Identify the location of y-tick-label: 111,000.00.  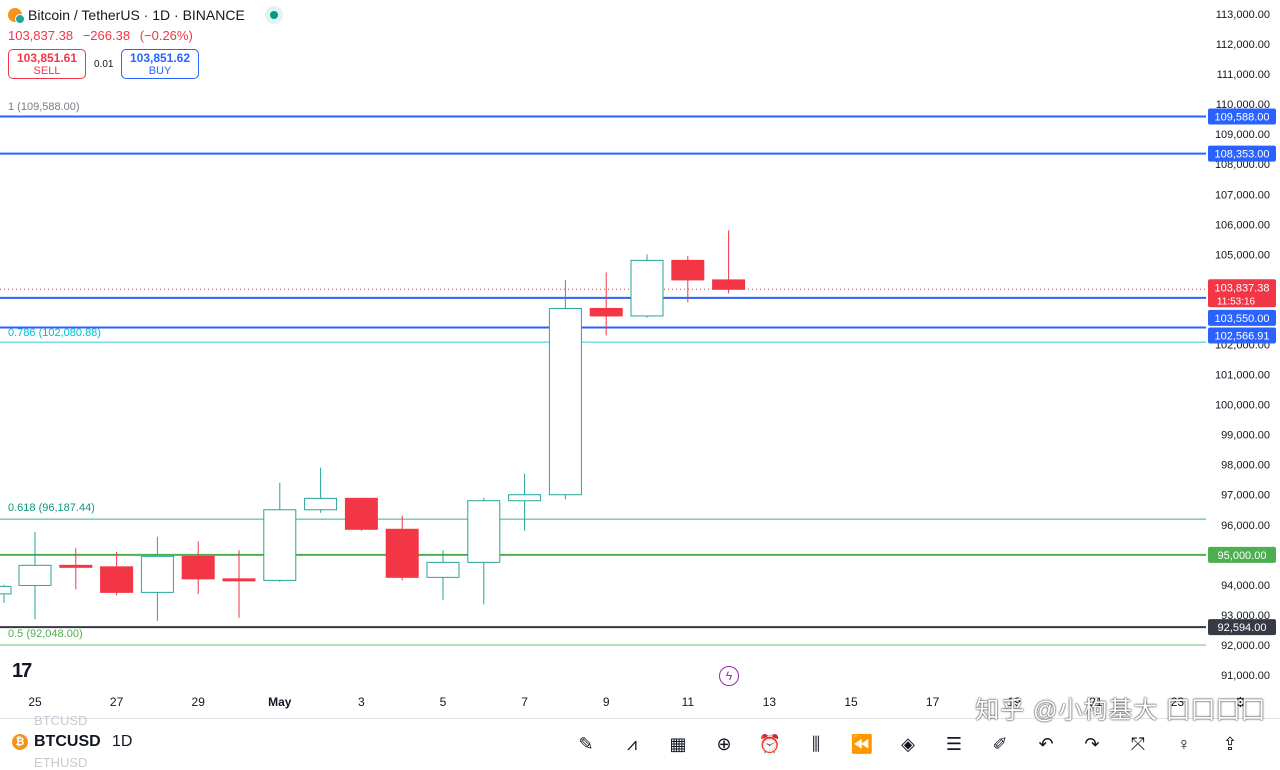
(1243, 75).